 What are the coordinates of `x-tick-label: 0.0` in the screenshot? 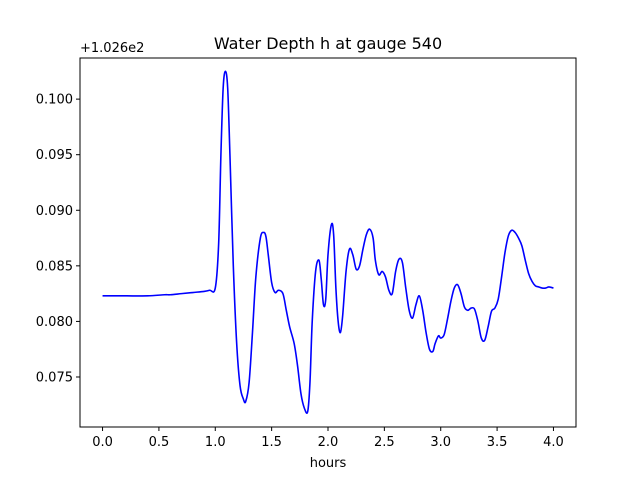 It's located at (102, 442).